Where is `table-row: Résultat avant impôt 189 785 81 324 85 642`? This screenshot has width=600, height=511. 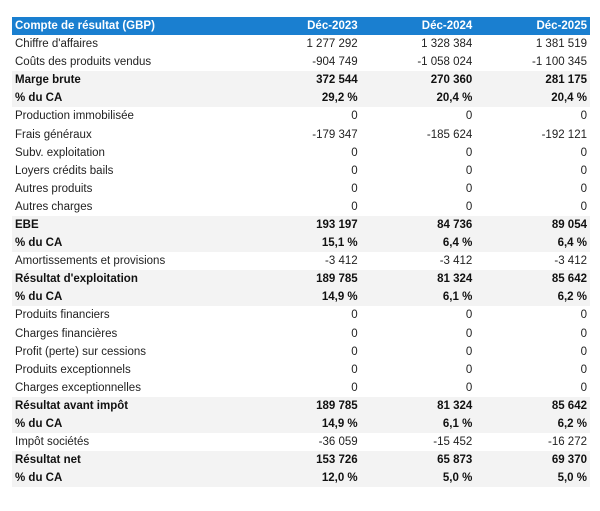 table-row: Résultat avant impôt 189 785 81 324 85 642 is located at coordinates (301, 405).